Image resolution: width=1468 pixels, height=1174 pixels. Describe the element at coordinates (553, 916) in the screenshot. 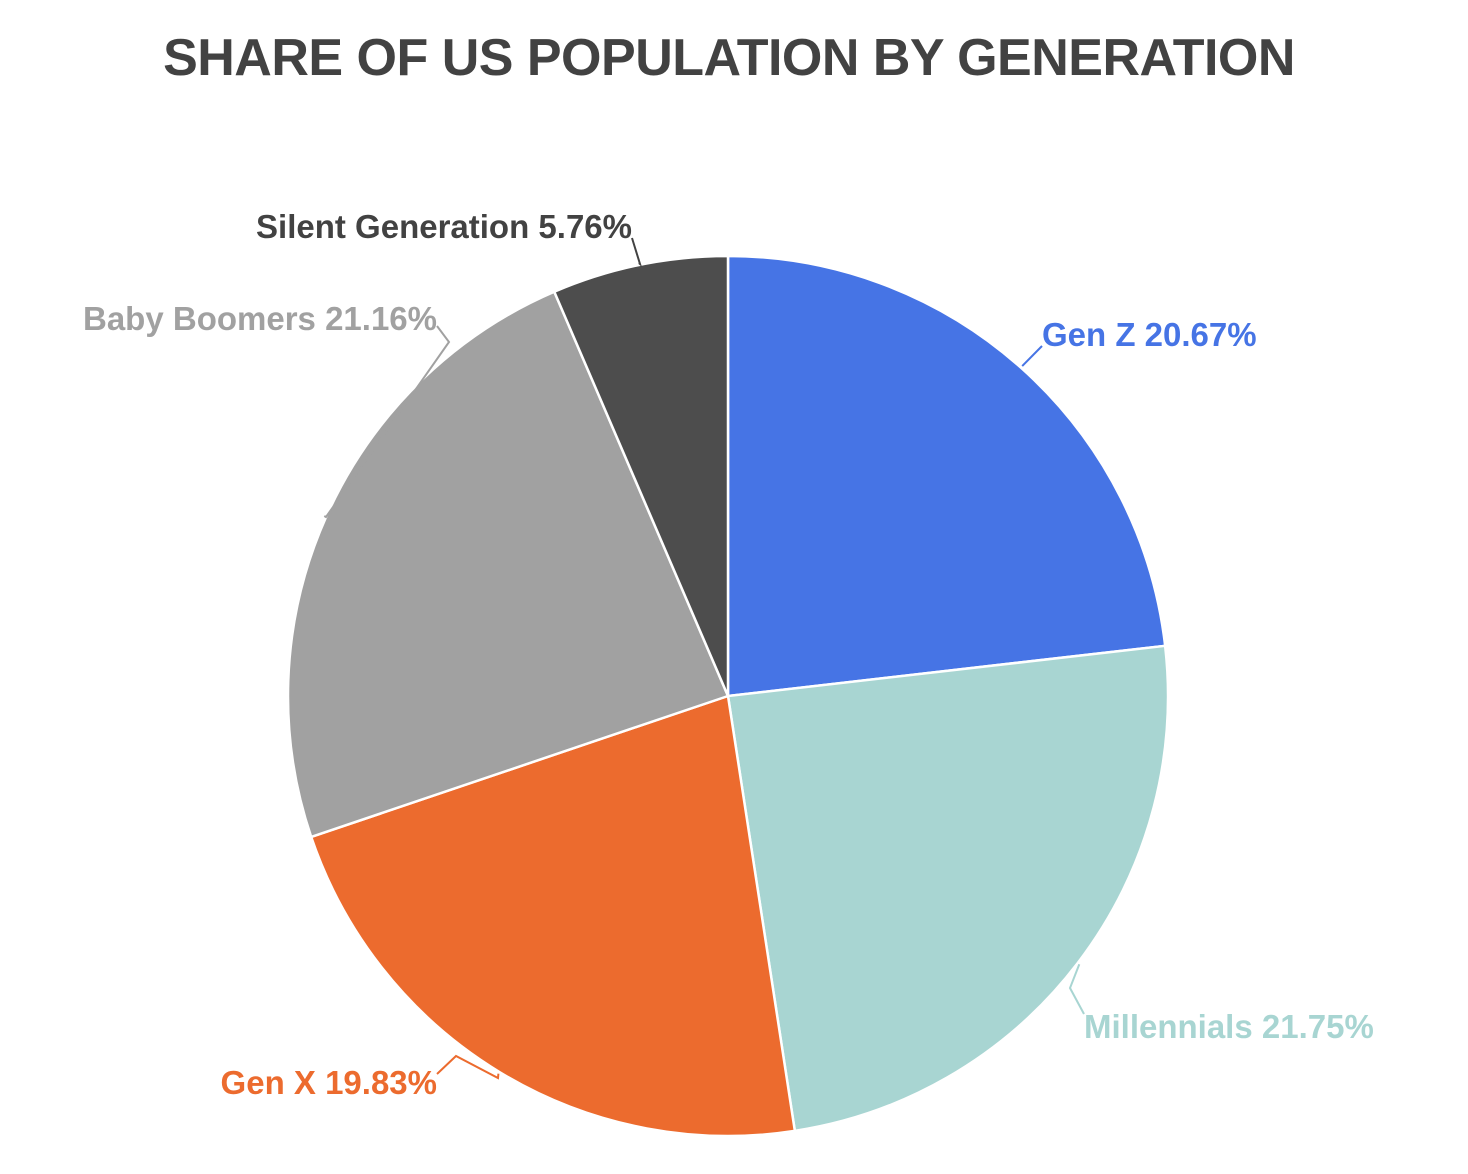

I see `pie-slice-gen-x` at that location.